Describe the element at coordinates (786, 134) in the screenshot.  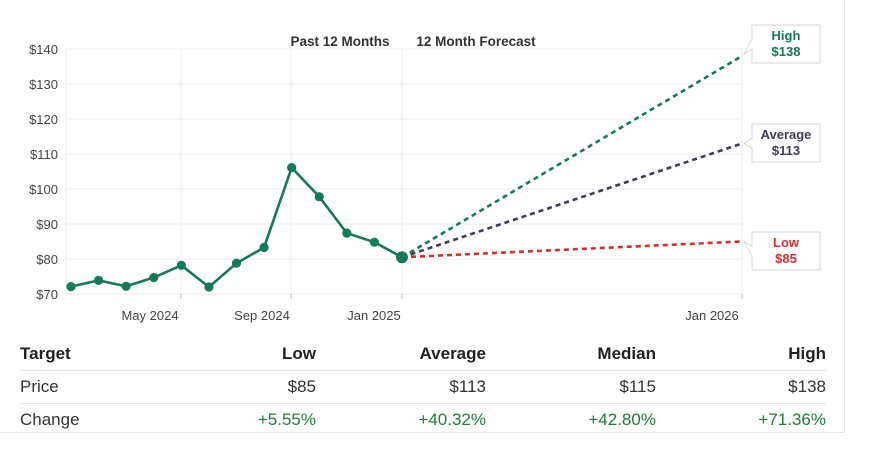
I see `callout-name: Average` at that location.